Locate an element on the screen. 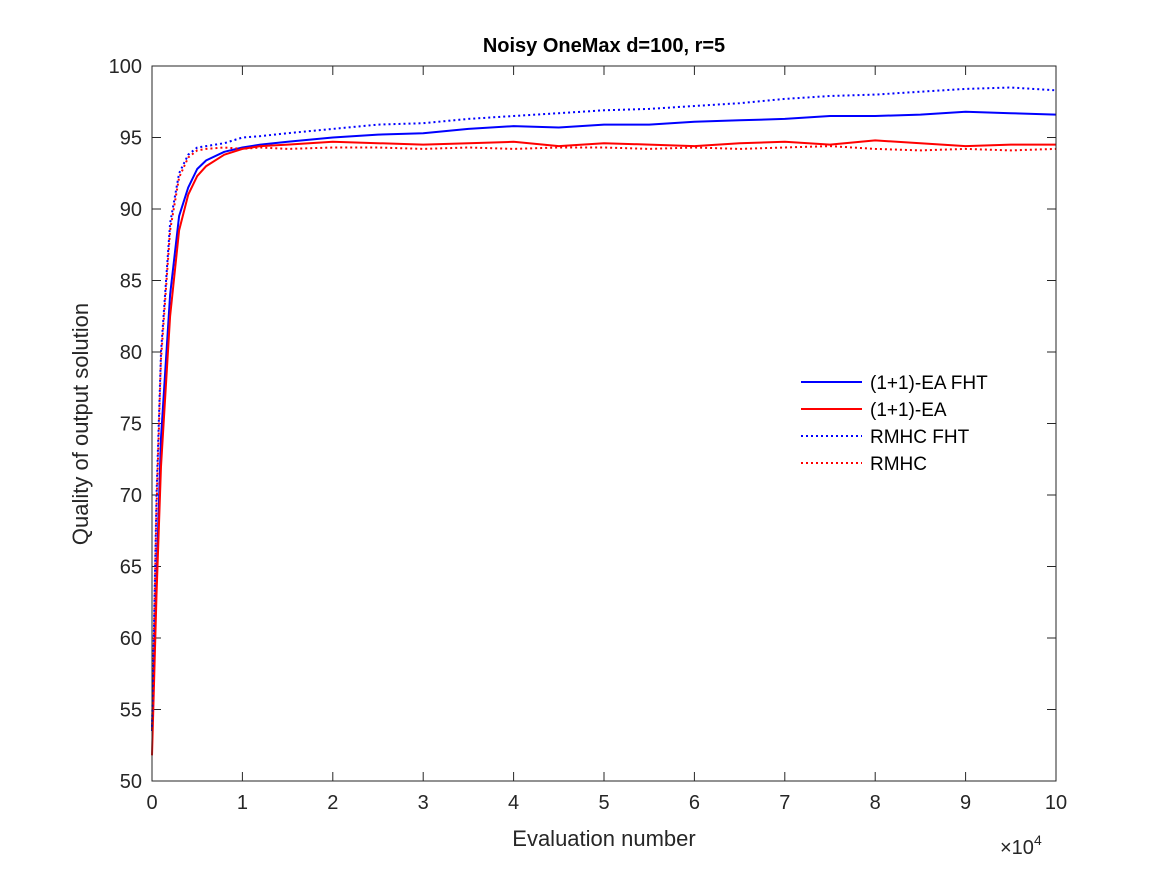 Image resolution: width=1167 pixels, height=875 pixels. x-tick-label: 1 is located at coordinates (242, 803).